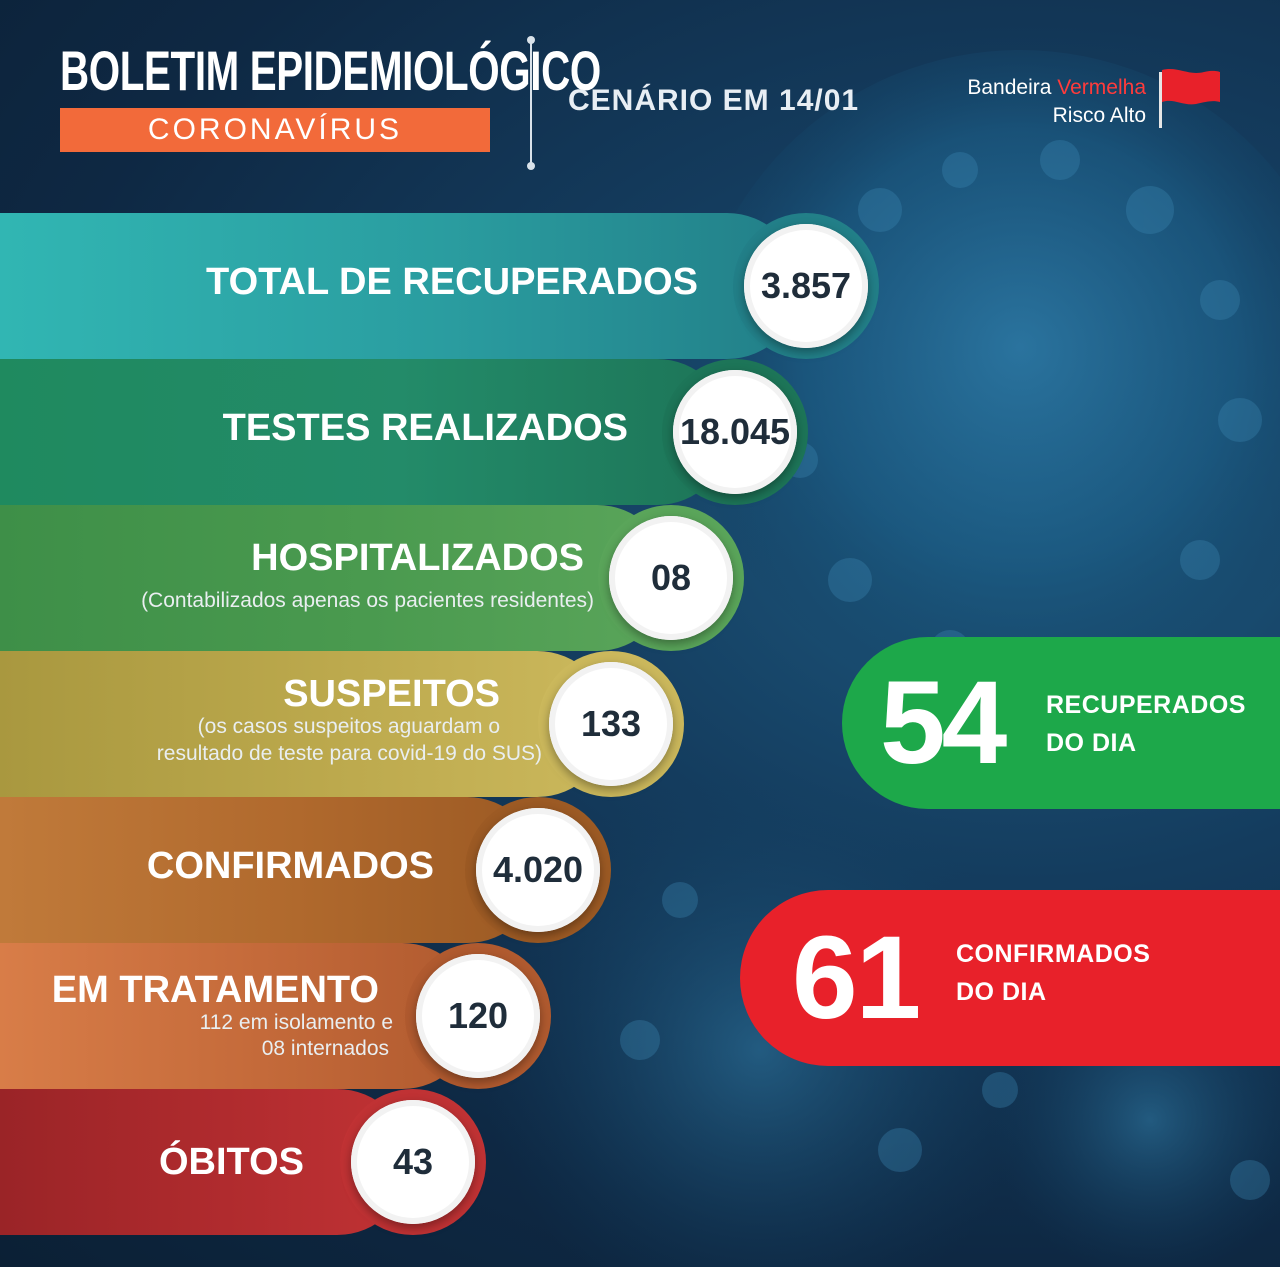 This screenshot has width=1280, height=1267. Describe the element at coordinates (671, 578) in the screenshot. I see `stat-value-hospitalized: 08` at that location.